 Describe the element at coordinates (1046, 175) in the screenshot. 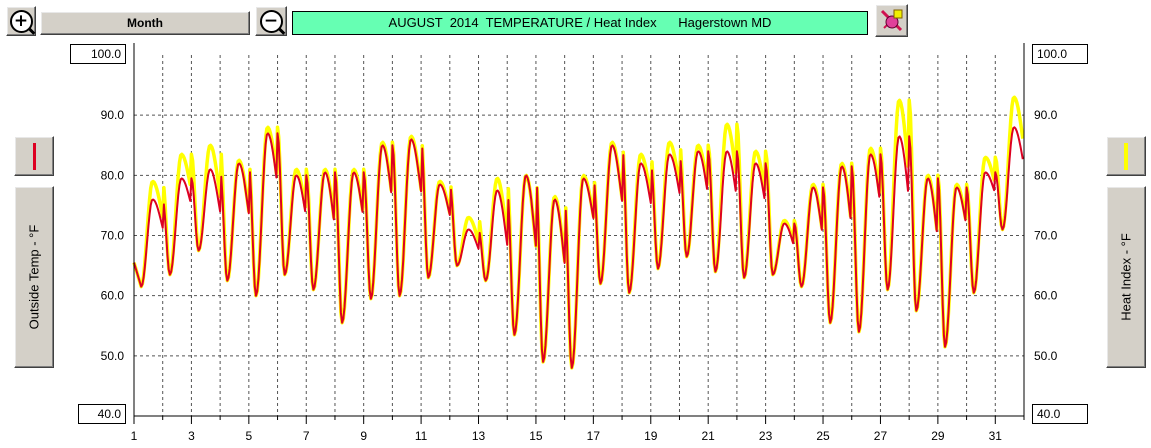

I see `y-tick-label-right: 80.0` at that location.